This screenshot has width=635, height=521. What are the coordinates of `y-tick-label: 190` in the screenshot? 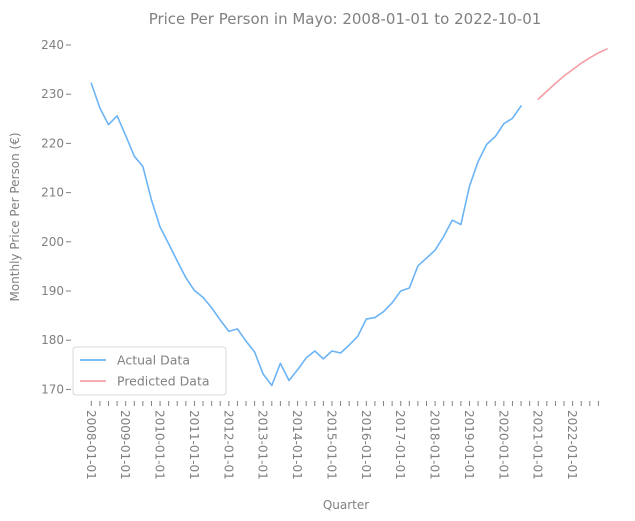 It's located at (52, 291).